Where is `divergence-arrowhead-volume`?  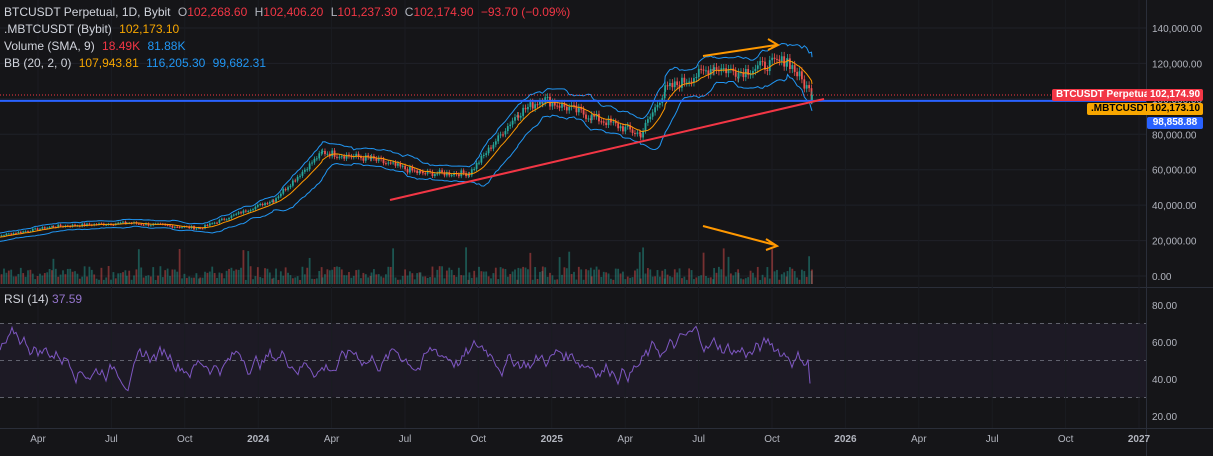 divergence-arrowhead-volume is located at coordinates (772, 244).